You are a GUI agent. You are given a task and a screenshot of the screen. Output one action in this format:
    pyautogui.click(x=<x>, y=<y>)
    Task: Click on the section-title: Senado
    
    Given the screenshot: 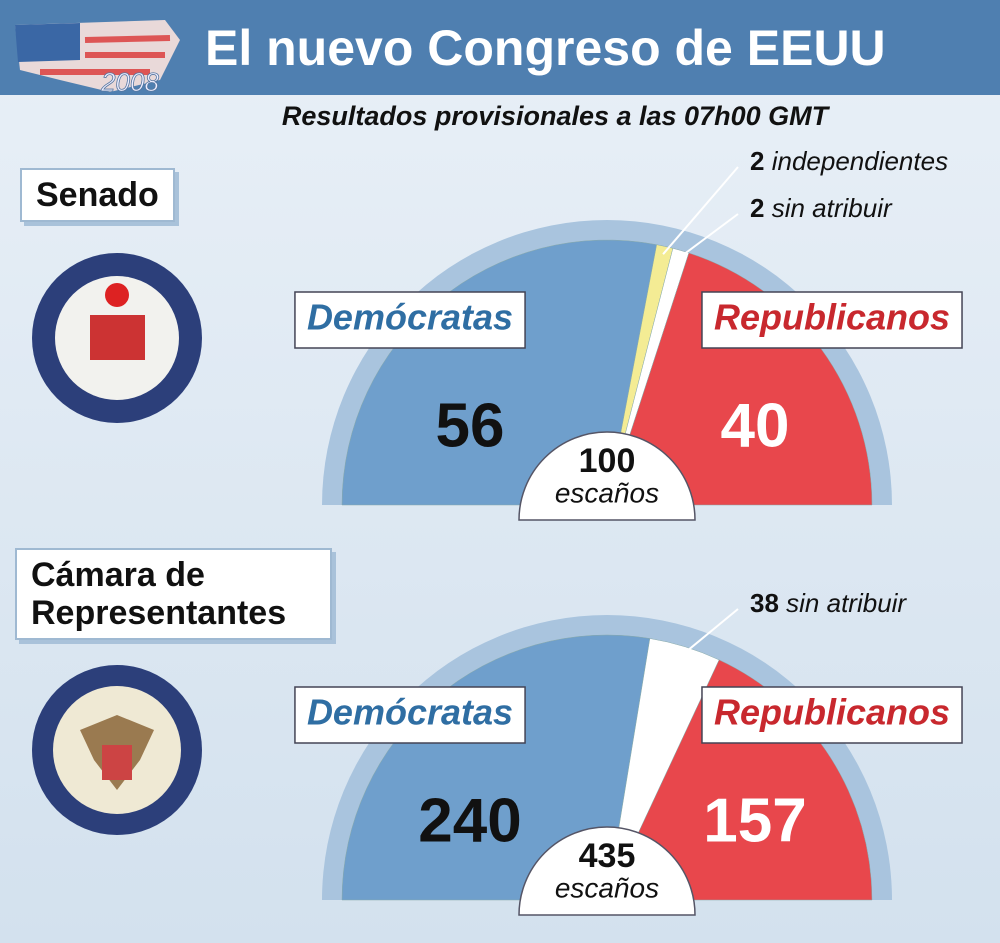 What is the action you would take?
    pyautogui.click(x=97, y=195)
    